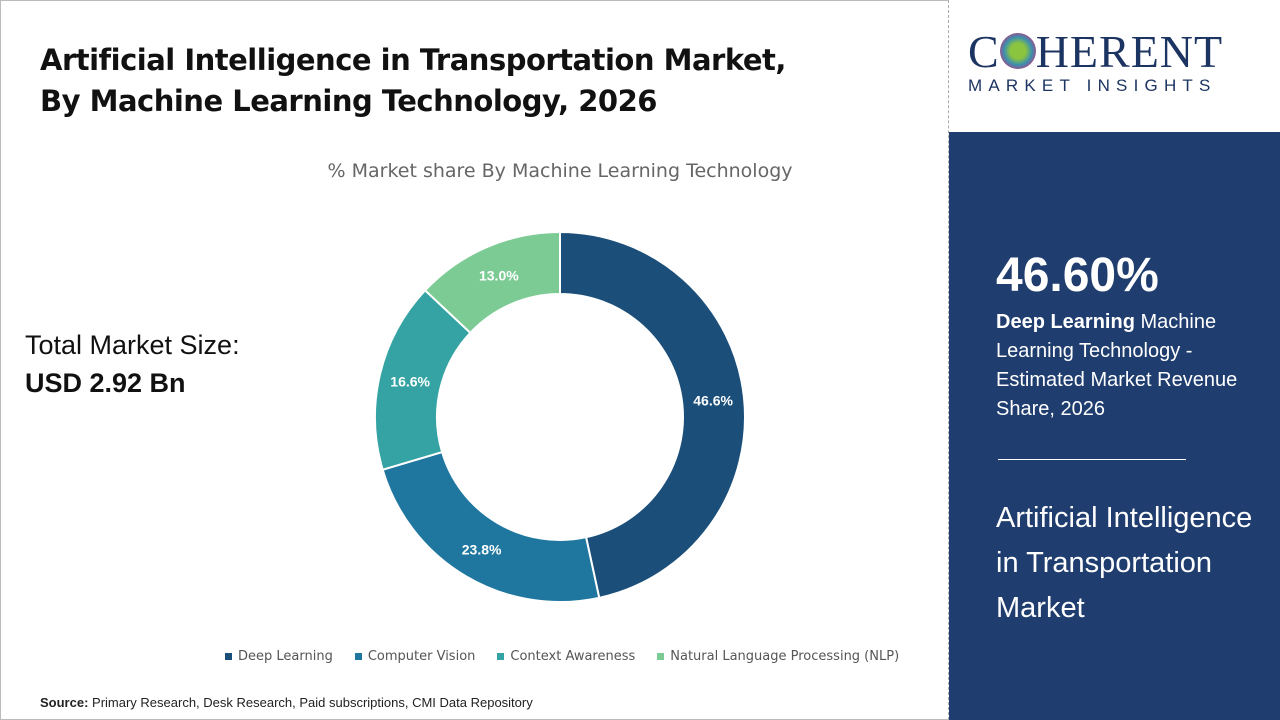 This screenshot has height=720, width=1280. What do you see at coordinates (132, 345) in the screenshot?
I see `total-label: Total Market Size:` at bounding box center [132, 345].